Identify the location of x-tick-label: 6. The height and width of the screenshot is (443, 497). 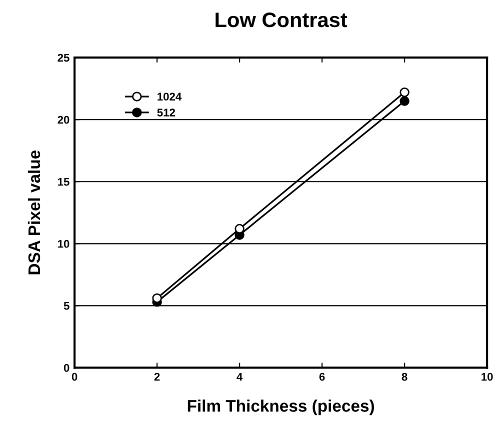
(322, 376).